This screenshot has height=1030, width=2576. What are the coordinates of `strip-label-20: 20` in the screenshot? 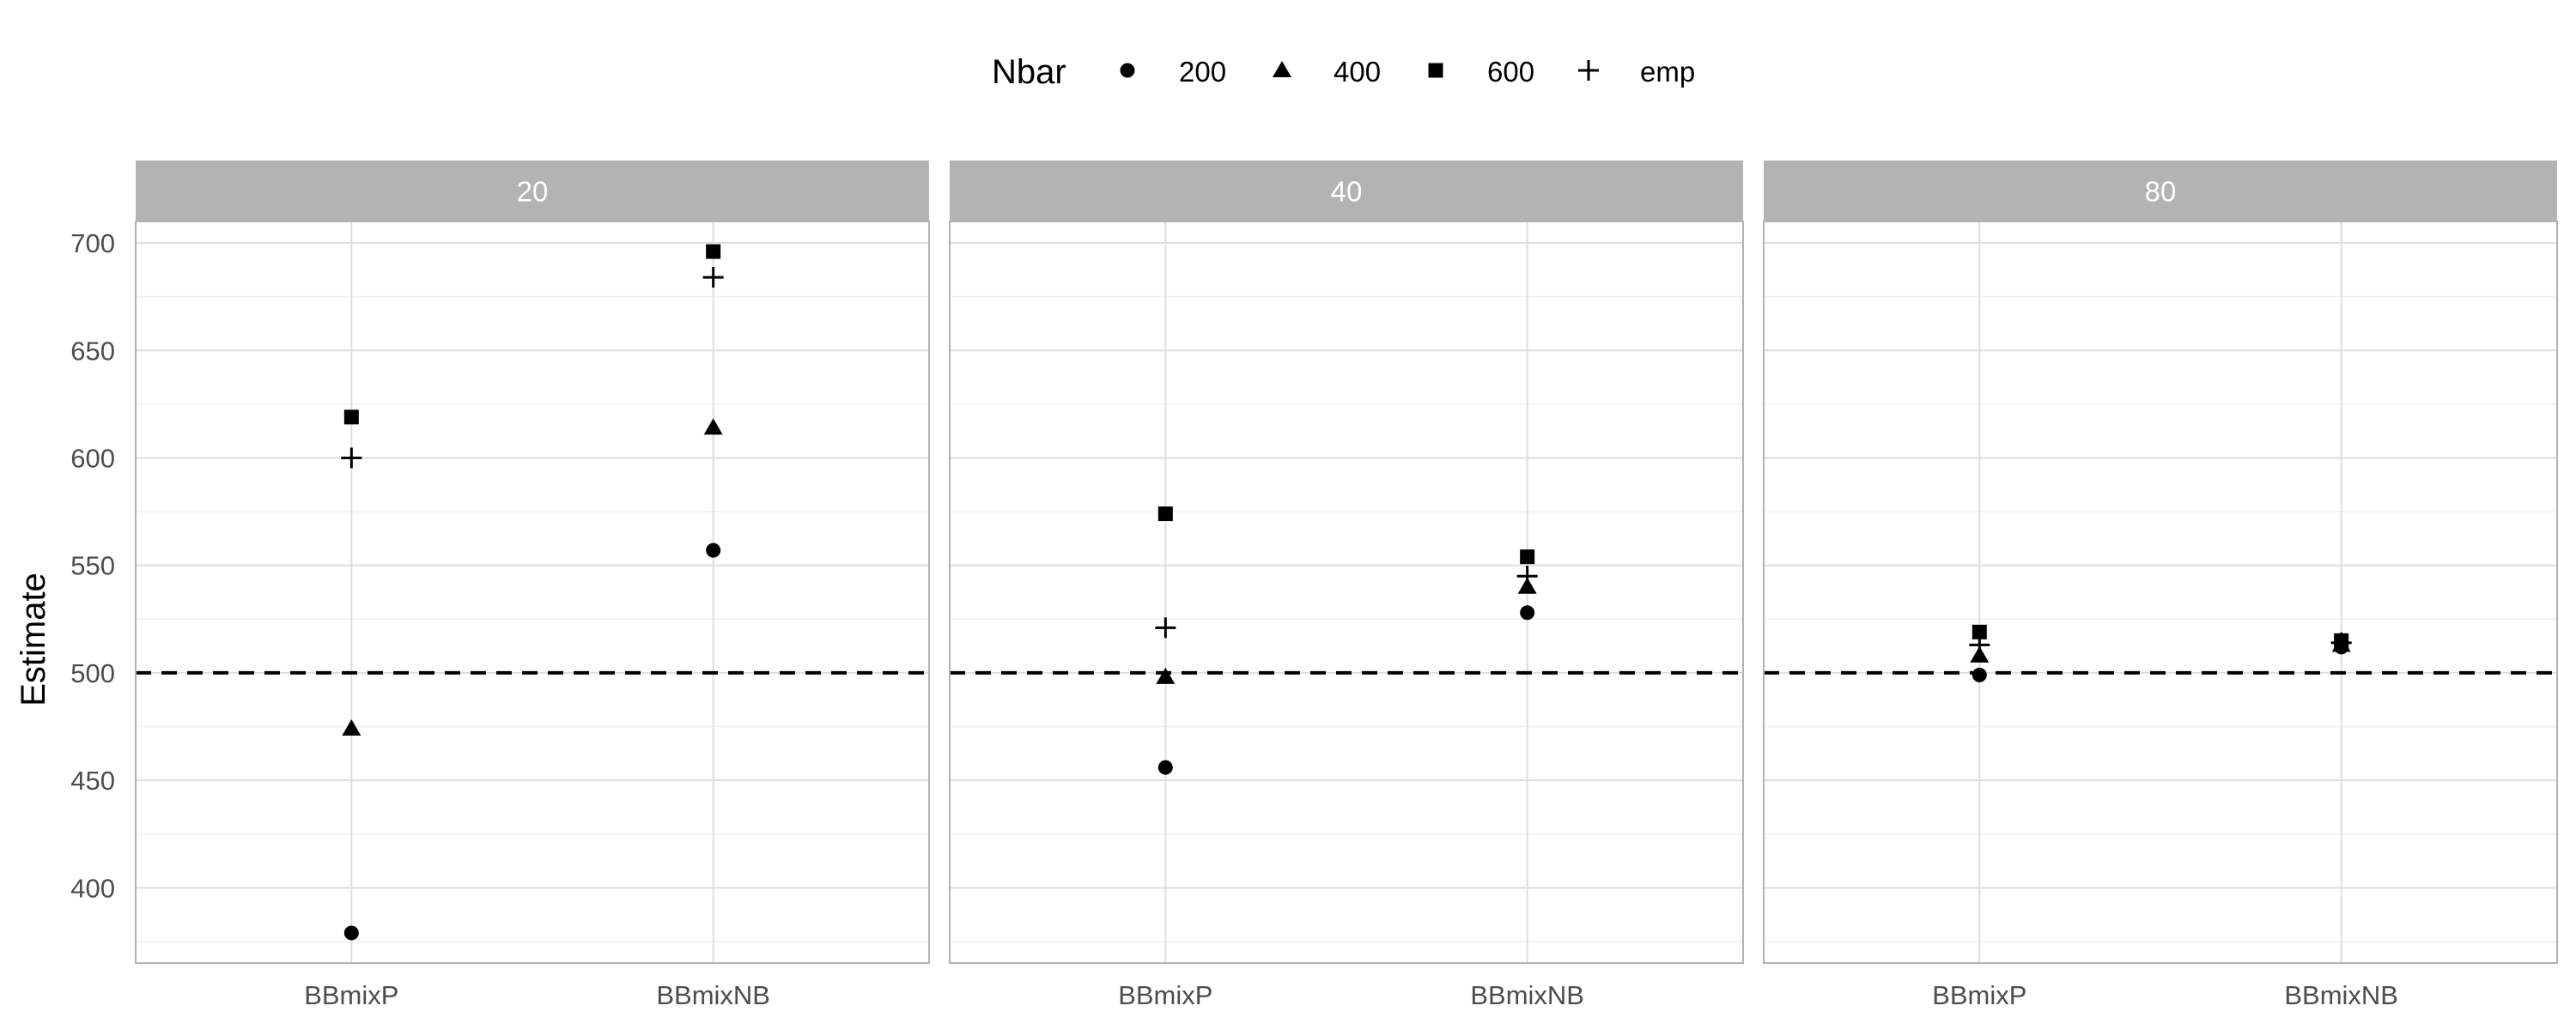 It's located at (533, 192).